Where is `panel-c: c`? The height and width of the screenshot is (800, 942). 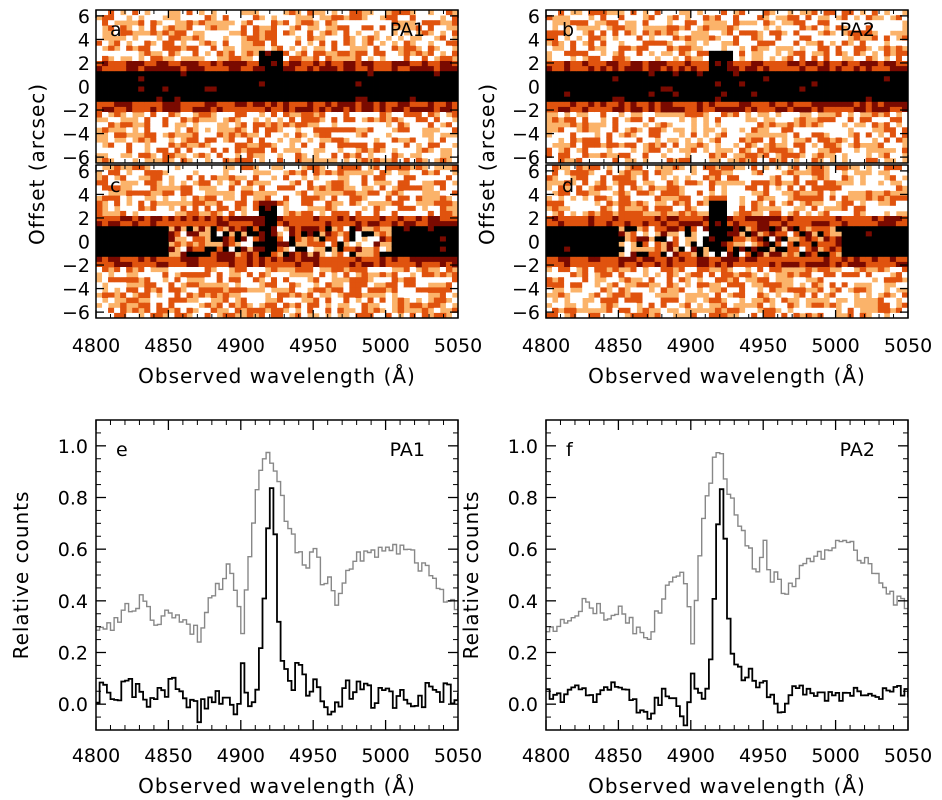 panel-c: c is located at coordinates (277, 241).